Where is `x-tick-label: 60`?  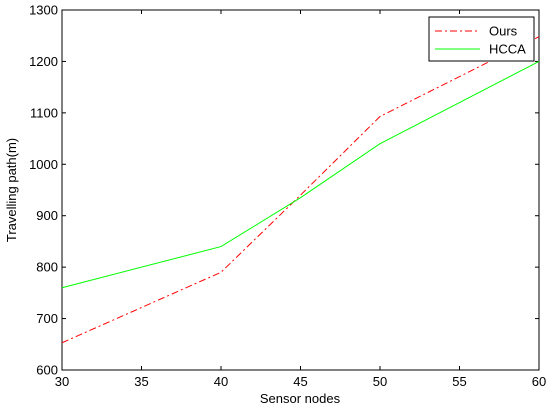 x-tick-label: 60 is located at coordinates (539, 381).